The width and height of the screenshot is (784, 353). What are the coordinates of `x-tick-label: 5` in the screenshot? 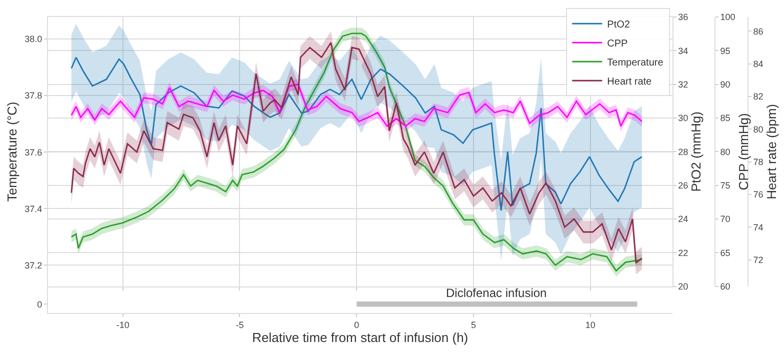 It's located at (473, 325).